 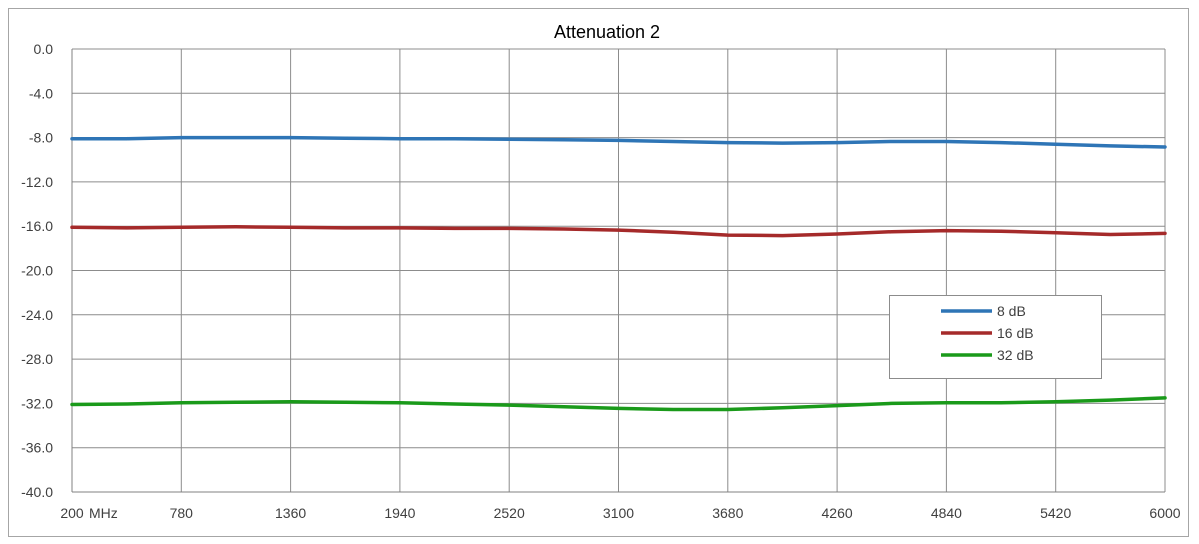 I want to click on x-tick-label: 3680, so click(x=727, y=513).